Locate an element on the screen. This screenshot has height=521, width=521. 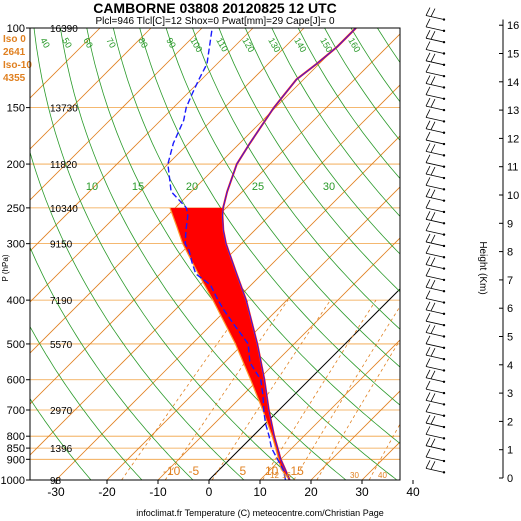
height-tick-label: 6 is located at coordinates (510, 309).